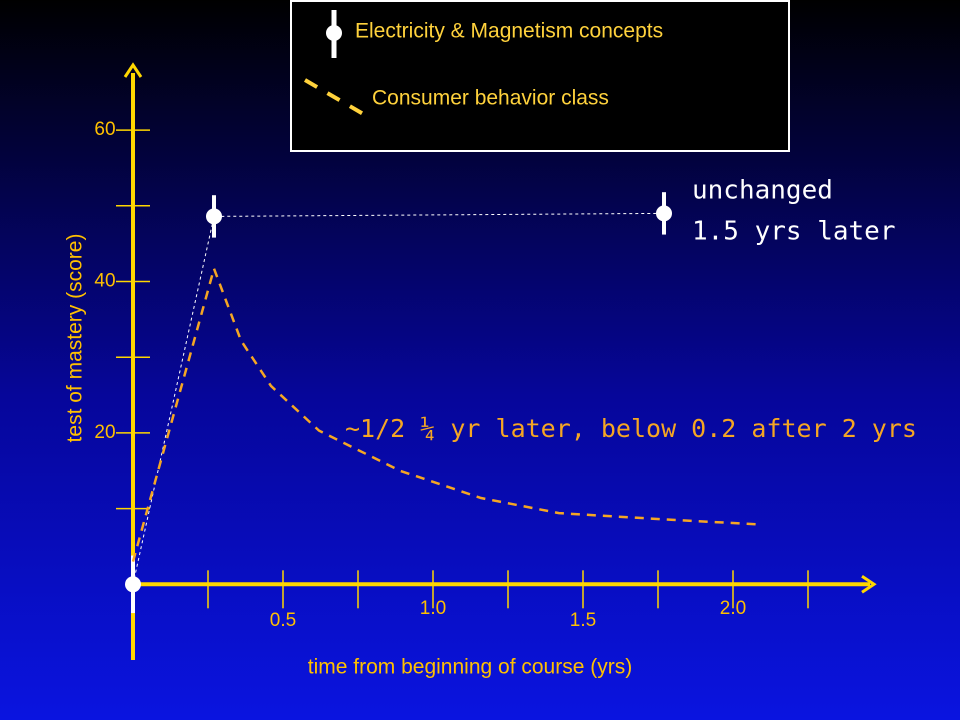 The height and width of the screenshot is (720, 960). Describe the element at coordinates (283, 620) in the screenshot. I see `x-tick-label: 0.5` at that location.